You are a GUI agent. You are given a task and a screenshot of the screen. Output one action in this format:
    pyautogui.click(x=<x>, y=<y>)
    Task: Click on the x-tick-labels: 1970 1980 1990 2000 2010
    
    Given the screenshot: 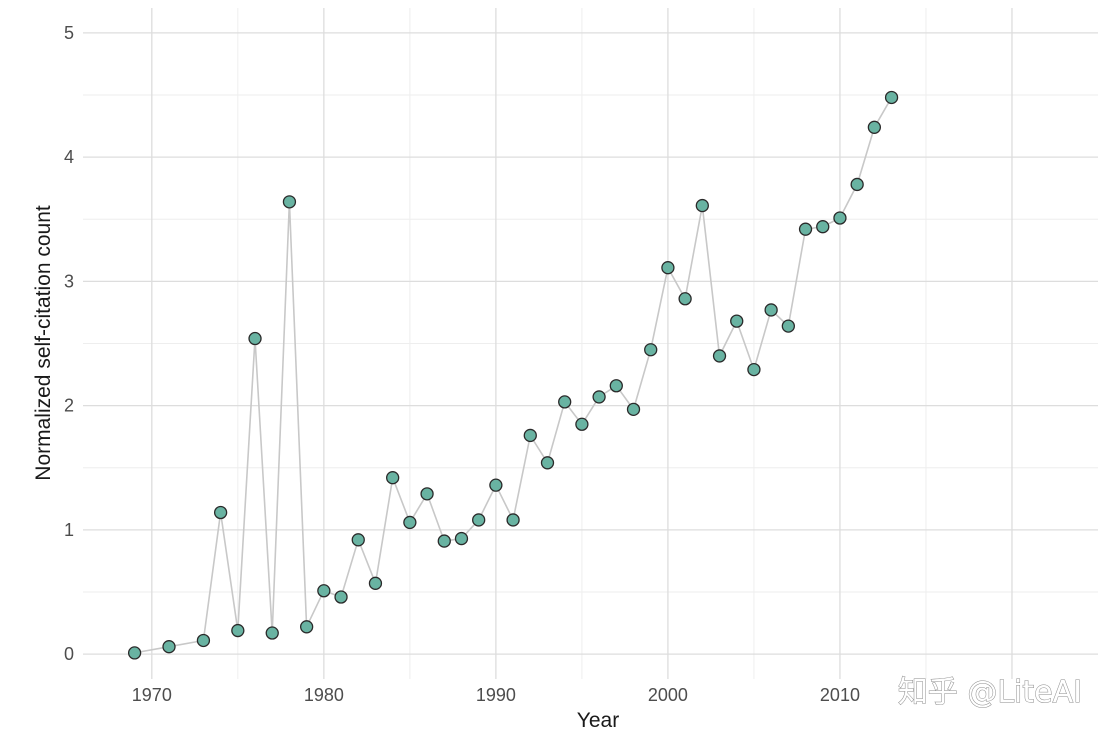 What is the action you would take?
    pyautogui.click(x=496, y=695)
    